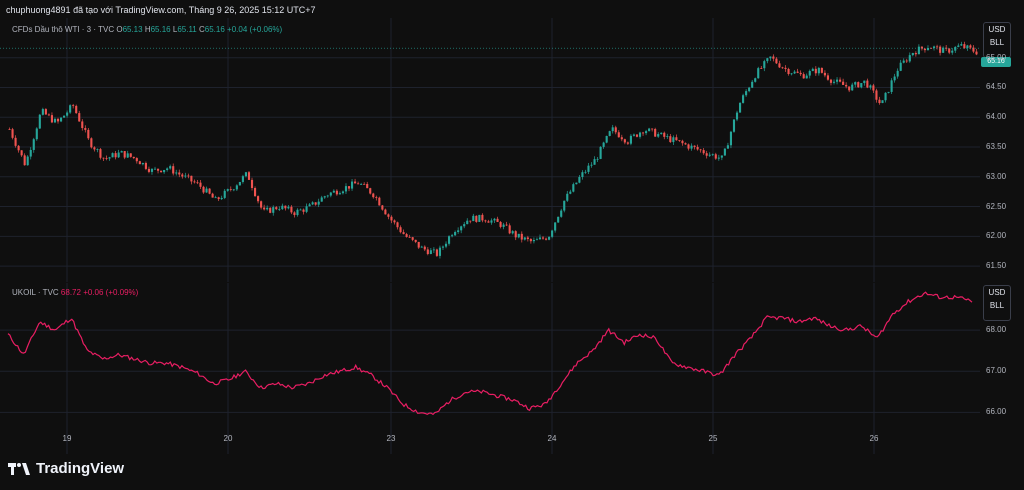 This screenshot has height=490, width=1024. What do you see at coordinates (63, 29) in the screenshot?
I see `wti-symbol: CFDs Dầu thô WTI · 3 · TVC` at bounding box center [63, 29].